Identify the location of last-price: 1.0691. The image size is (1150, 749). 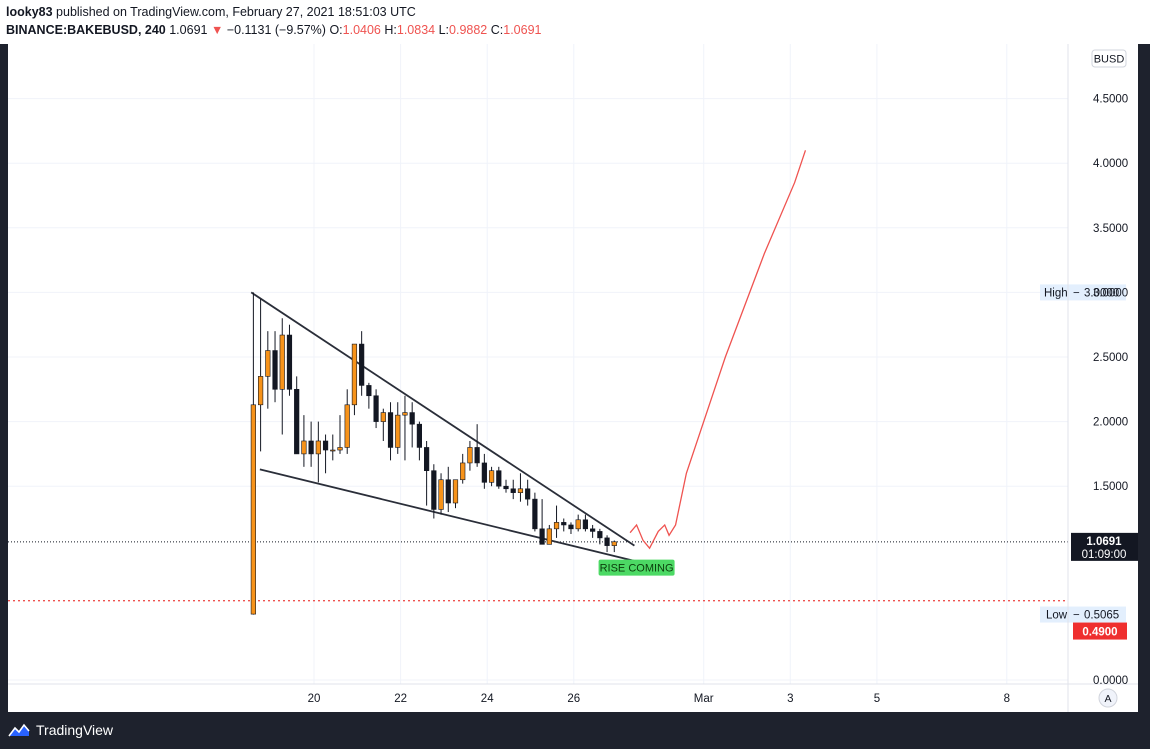
(188, 30).